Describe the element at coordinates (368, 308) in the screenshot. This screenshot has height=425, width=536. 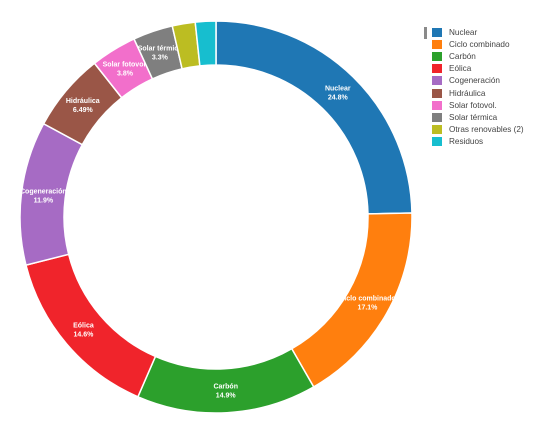
I see `slice-percent-label: 17.1%` at that location.